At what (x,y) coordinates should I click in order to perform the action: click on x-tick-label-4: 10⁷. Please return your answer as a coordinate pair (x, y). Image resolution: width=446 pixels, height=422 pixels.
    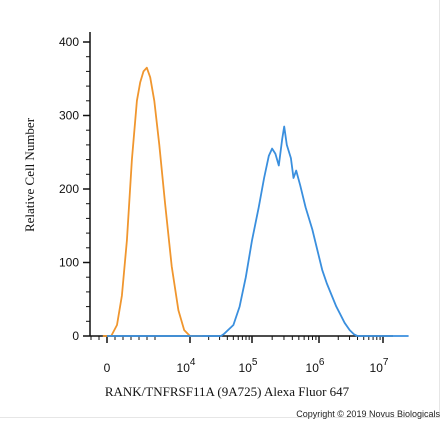
    Looking at the image, I should click on (379, 366).